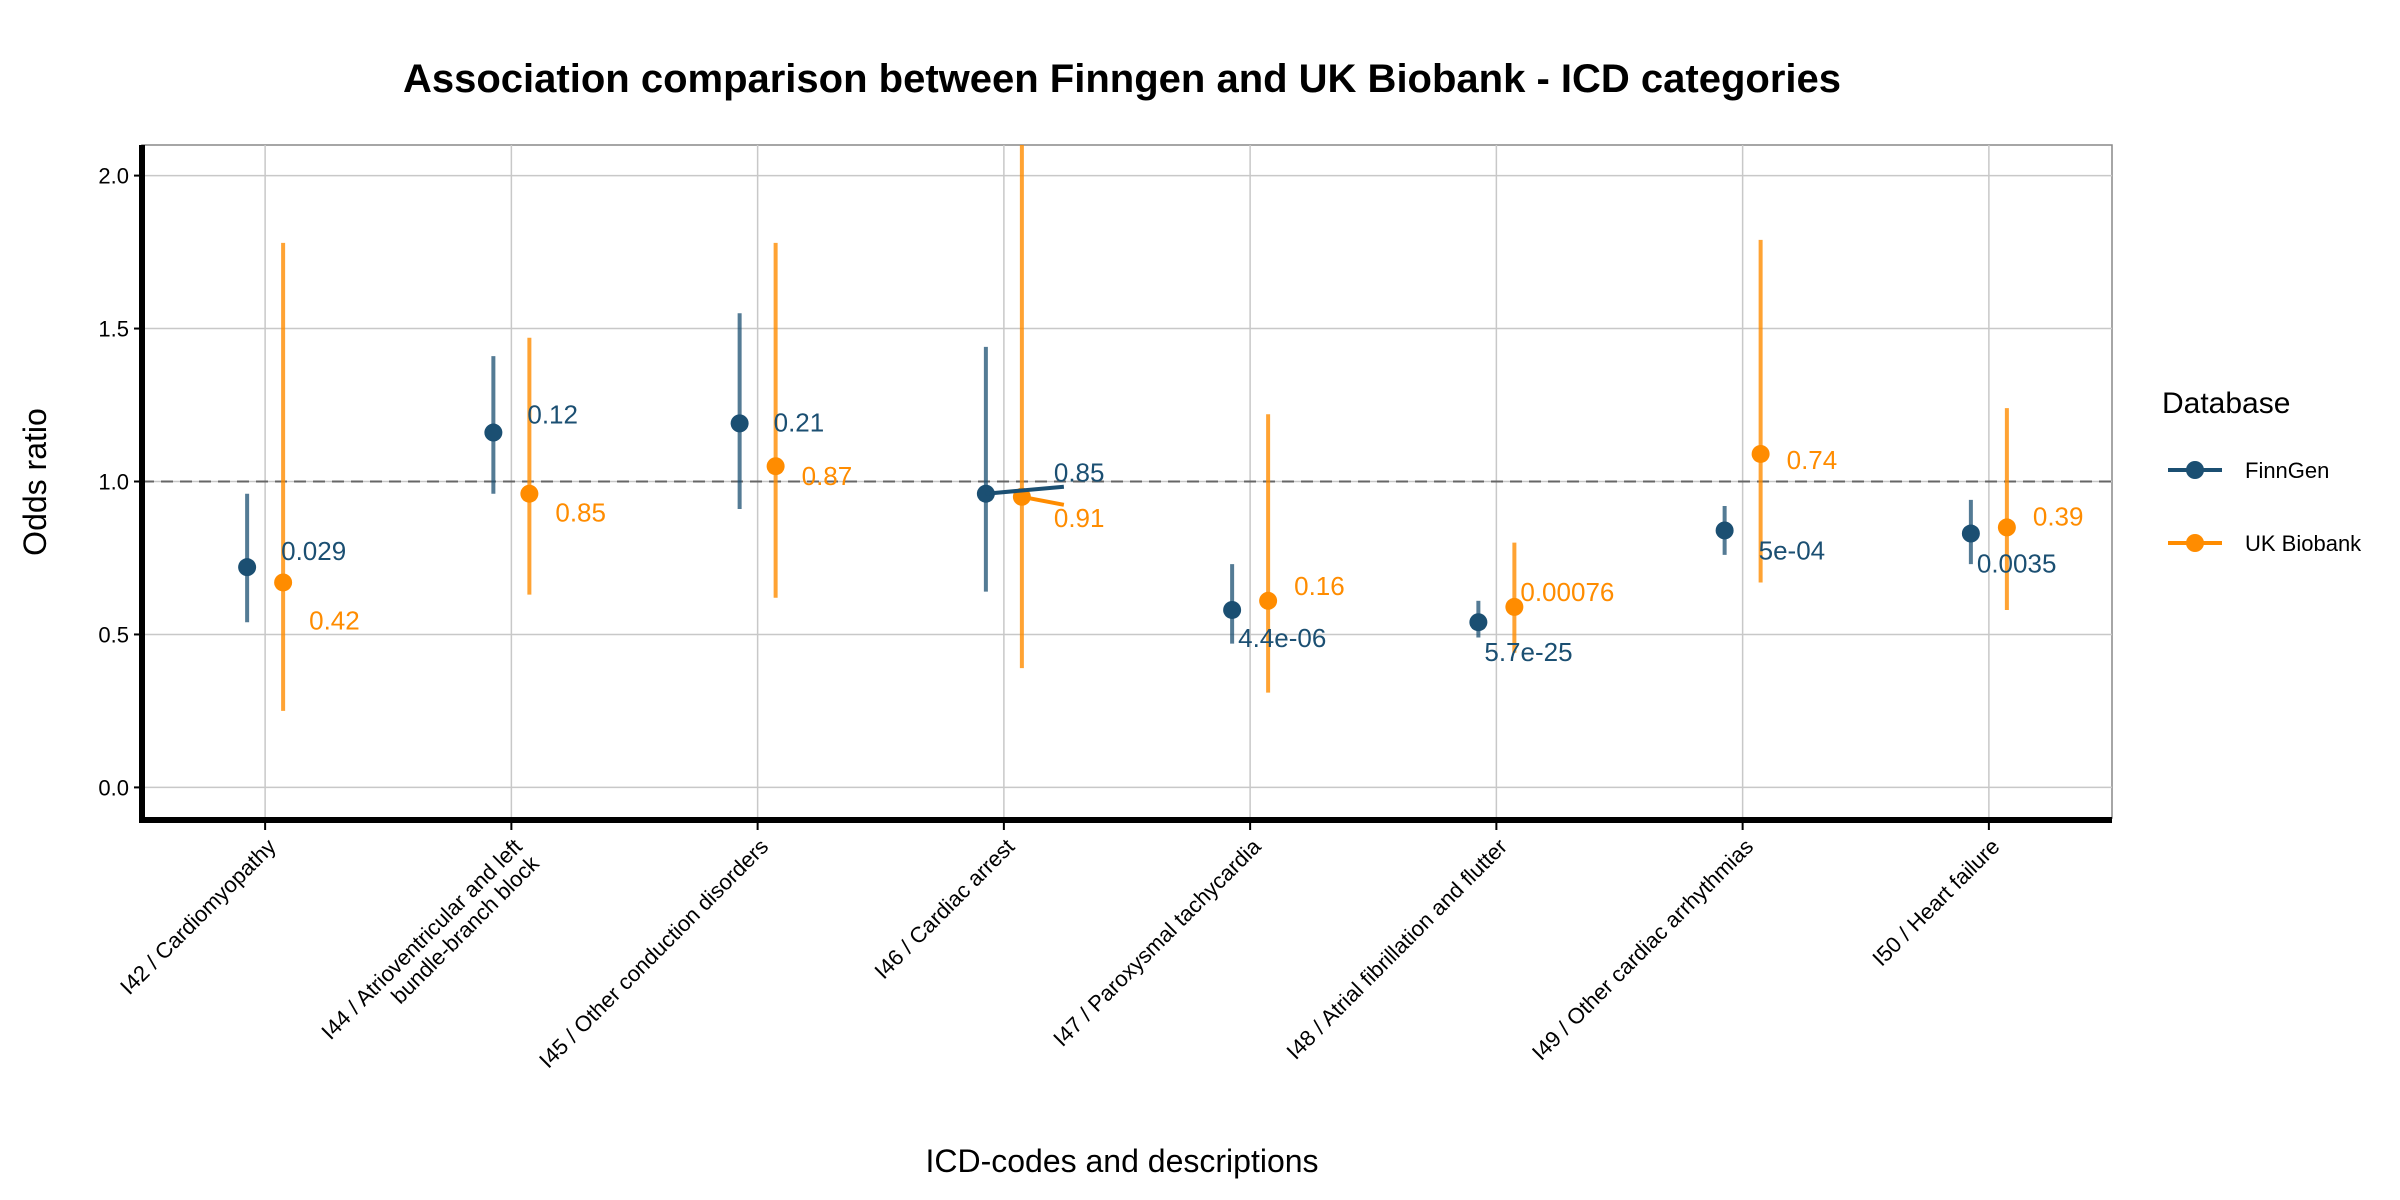 The height and width of the screenshot is (1200, 2400). I want to click on y-tick-label: 1.0, so click(113, 482).